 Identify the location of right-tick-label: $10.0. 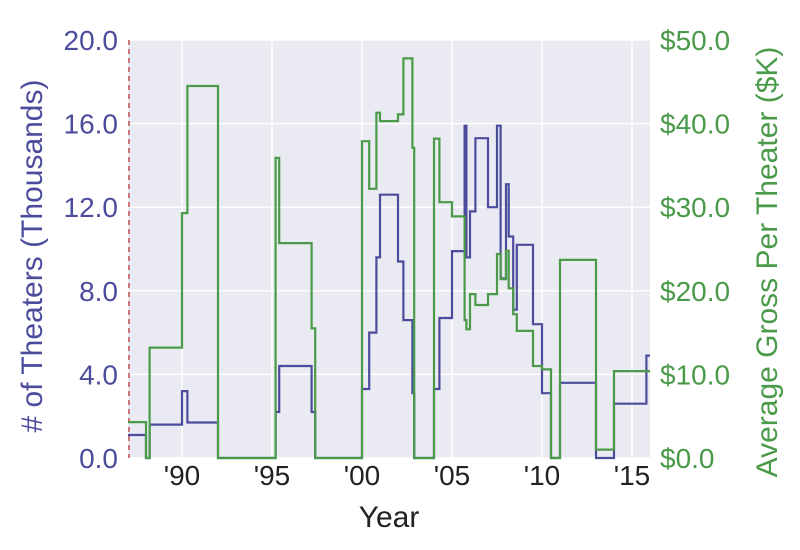
(695, 374).